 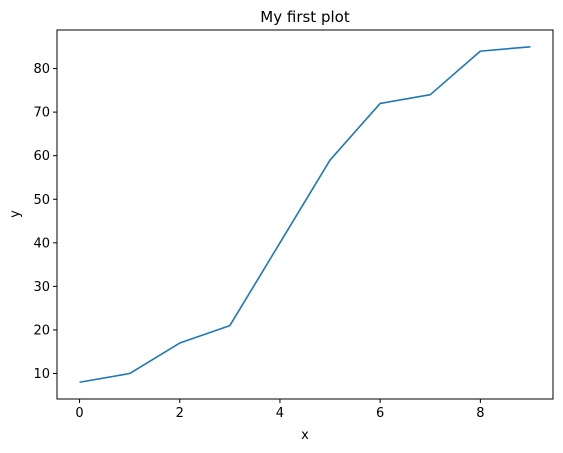 I want to click on y-tick-label: 40, so click(x=41, y=243).